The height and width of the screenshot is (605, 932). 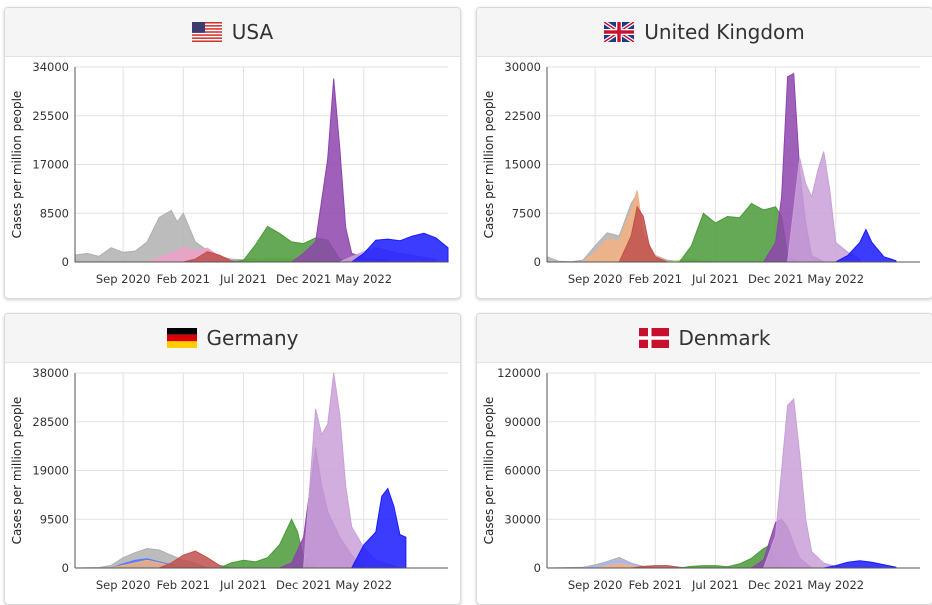 I want to click on y-tick-label: 22500, so click(x=522, y=116).